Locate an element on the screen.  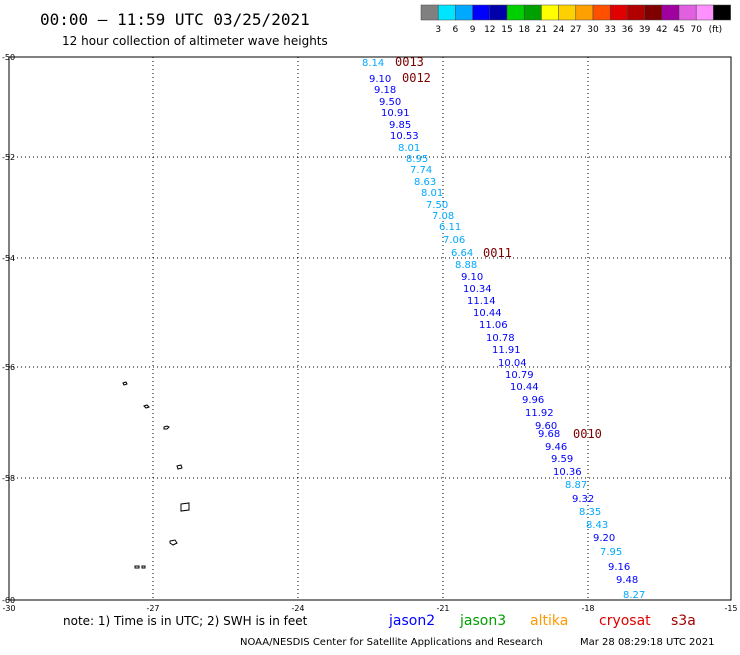
swh-value: 6.64 is located at coordinates (462, 253).